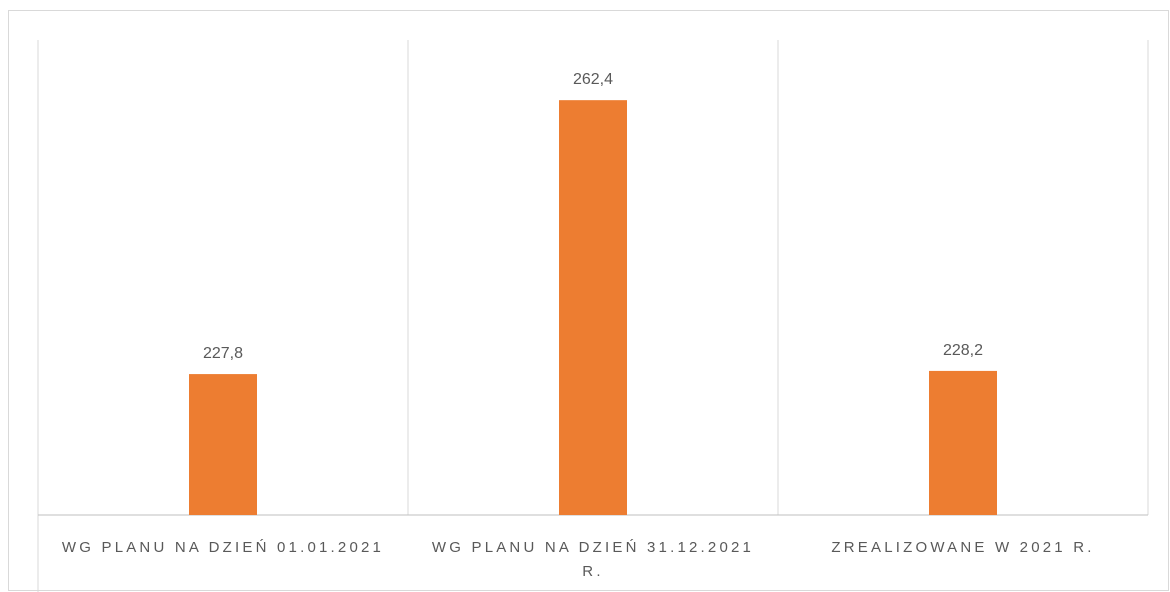 The image size is (1170, 592). I want to click on x-tick-label: ZREALIZOWANE W 2021 R., so click(963, 547).